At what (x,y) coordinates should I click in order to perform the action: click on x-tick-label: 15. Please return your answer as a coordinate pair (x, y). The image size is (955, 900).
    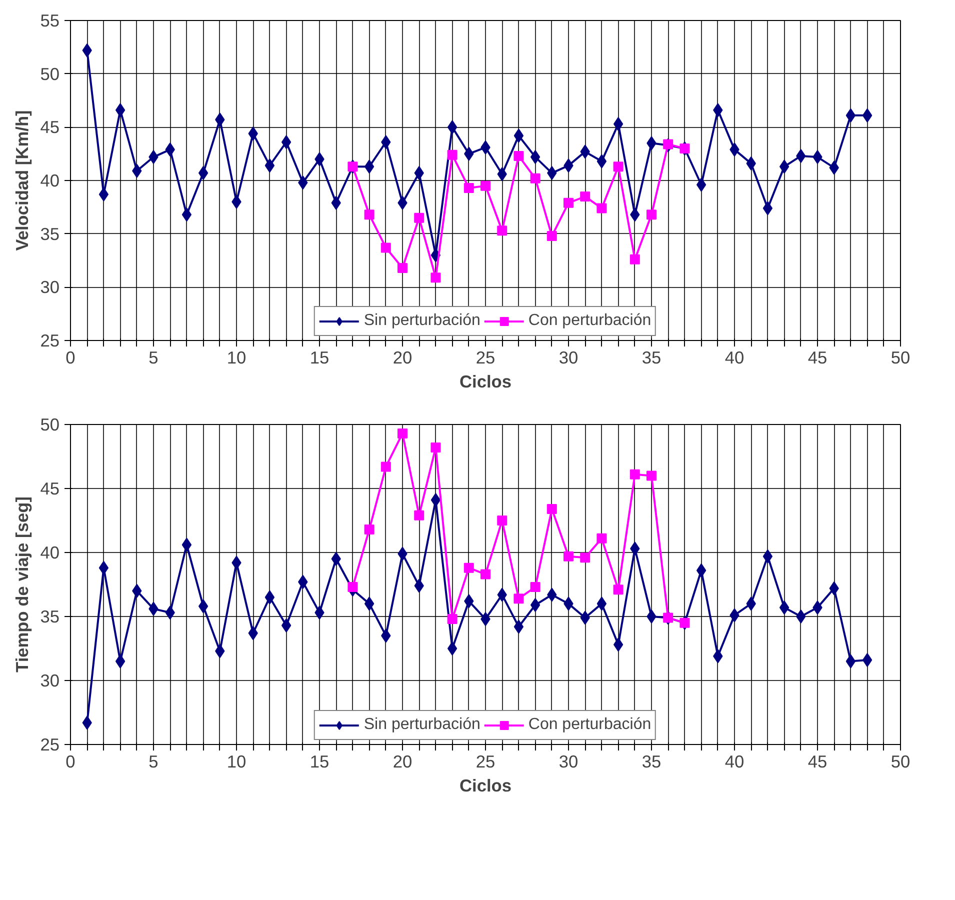
    Looking at the image, I should click on (320, 762).